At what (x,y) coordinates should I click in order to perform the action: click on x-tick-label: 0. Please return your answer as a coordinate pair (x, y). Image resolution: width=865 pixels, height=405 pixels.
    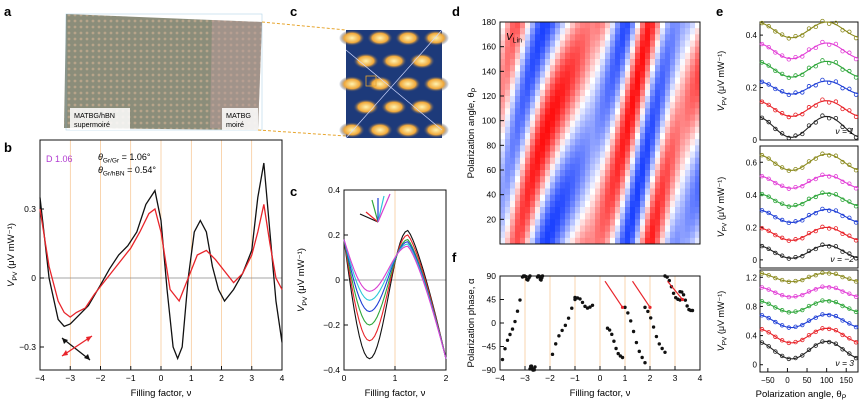
    Looking at the image, I should click on (161, 378).